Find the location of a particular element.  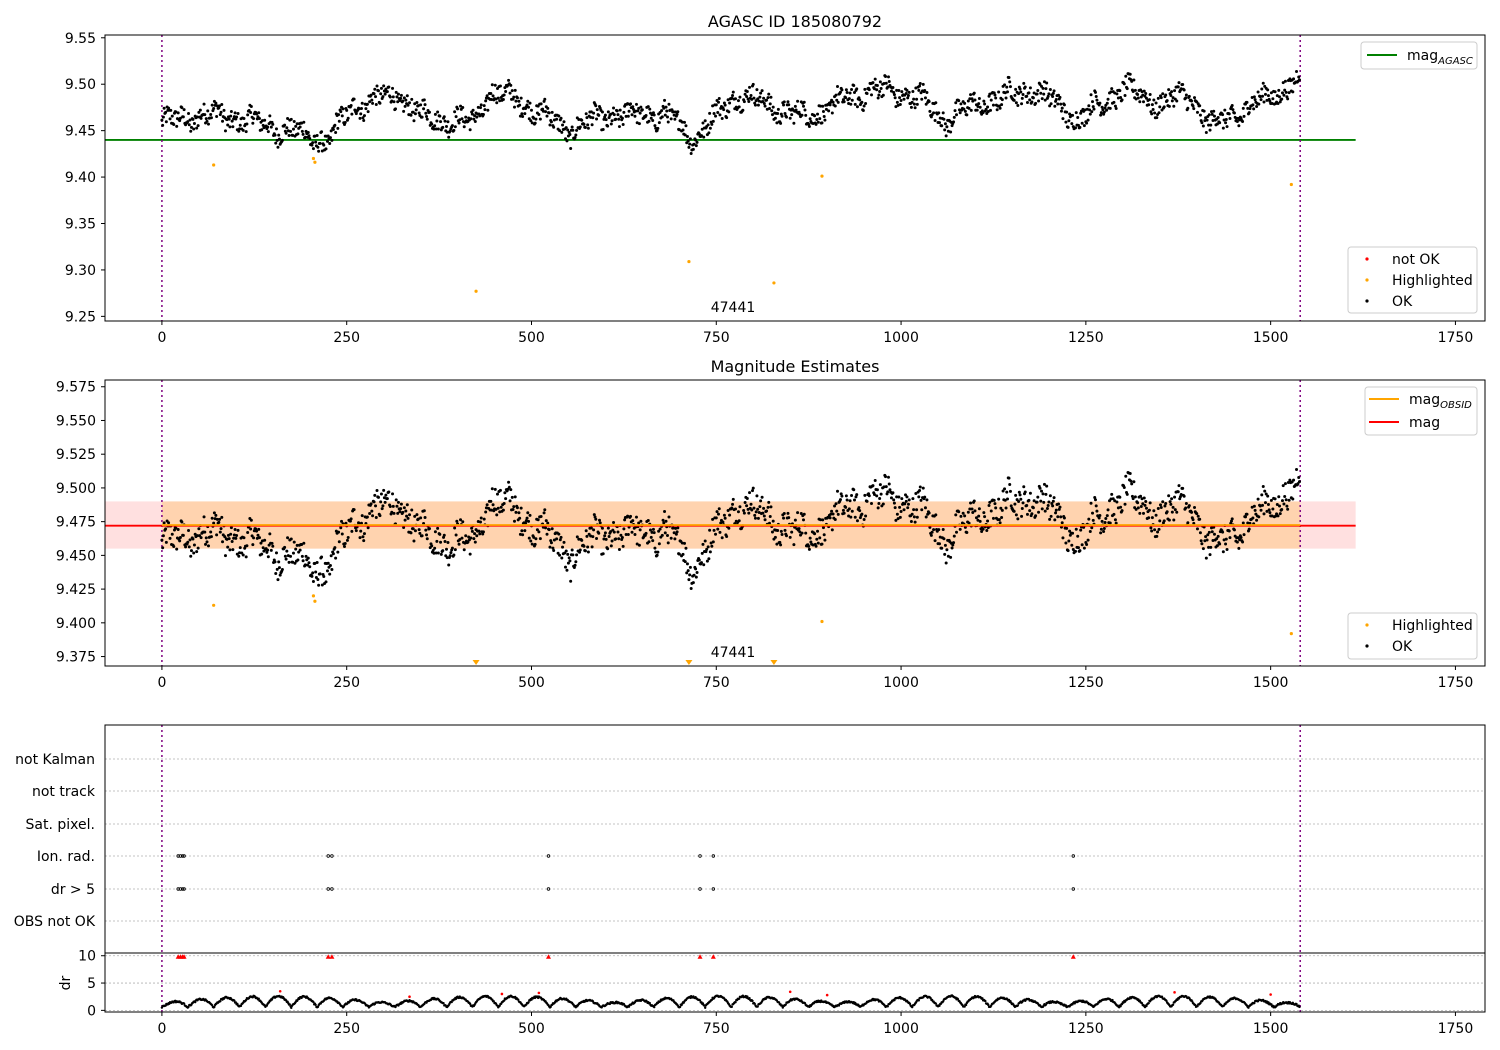

y-tick-label: 9.475 is located at coordinates (76, 523).